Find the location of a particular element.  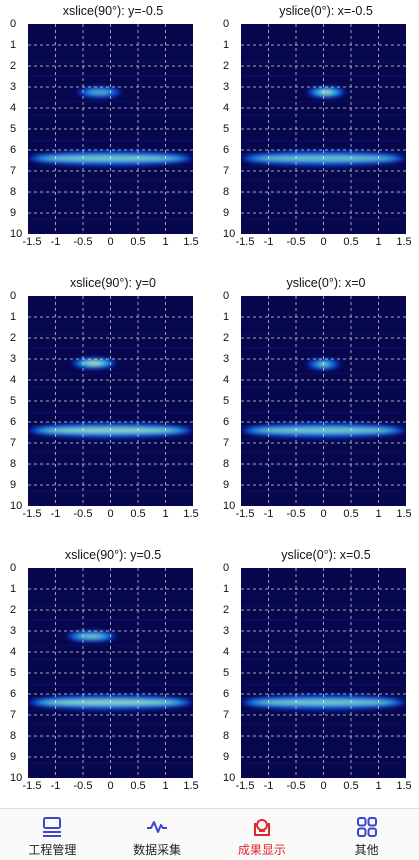

tab-results-display: 成果显示 is located at coordinates (262, 834).